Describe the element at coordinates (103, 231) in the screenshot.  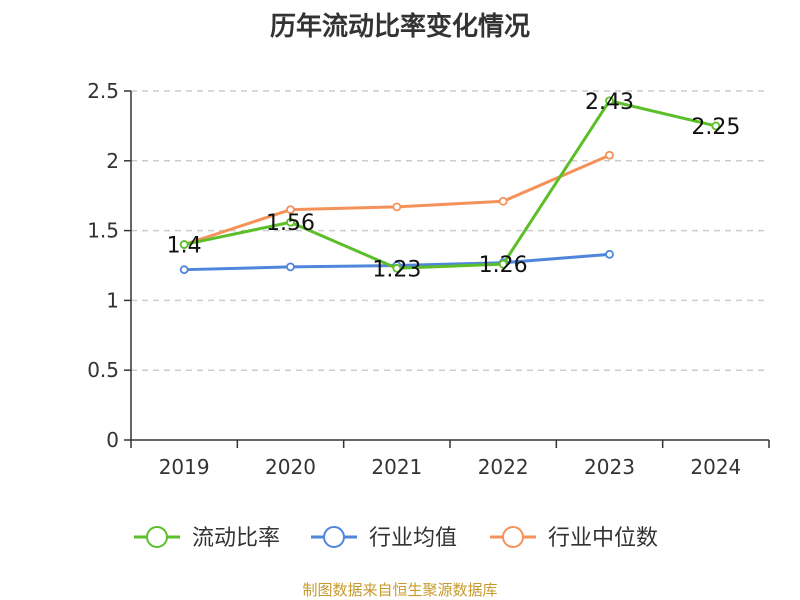
I see `y-tick-label: 1.5` at that location.